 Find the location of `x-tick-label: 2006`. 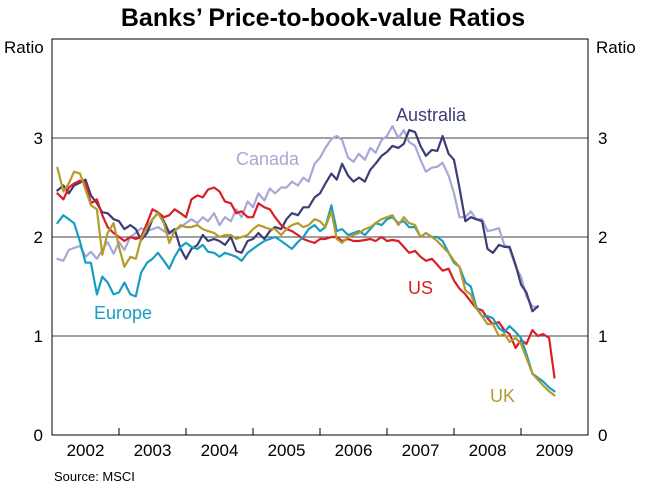

x-tick-label: 2006 is located at coordinates (354, 450).